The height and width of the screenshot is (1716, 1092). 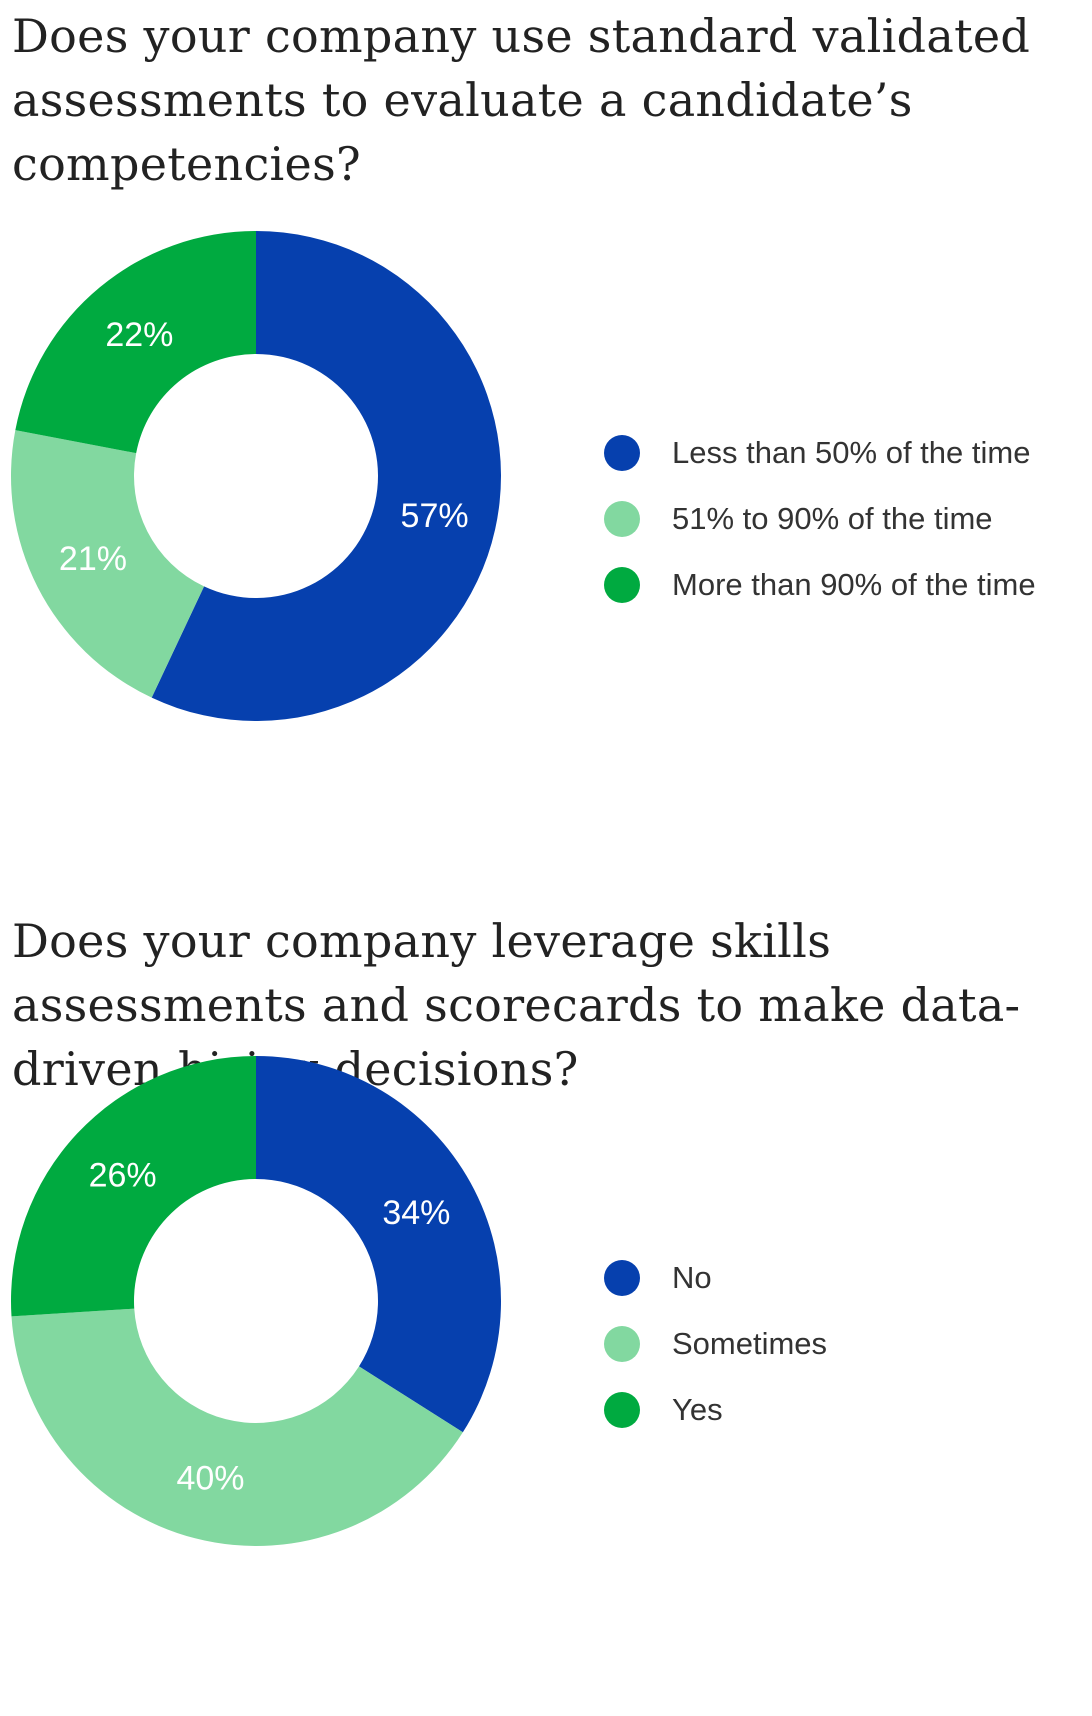 I want to click on legend-label: Less than 50% of the time, so click(x=851, y=452).